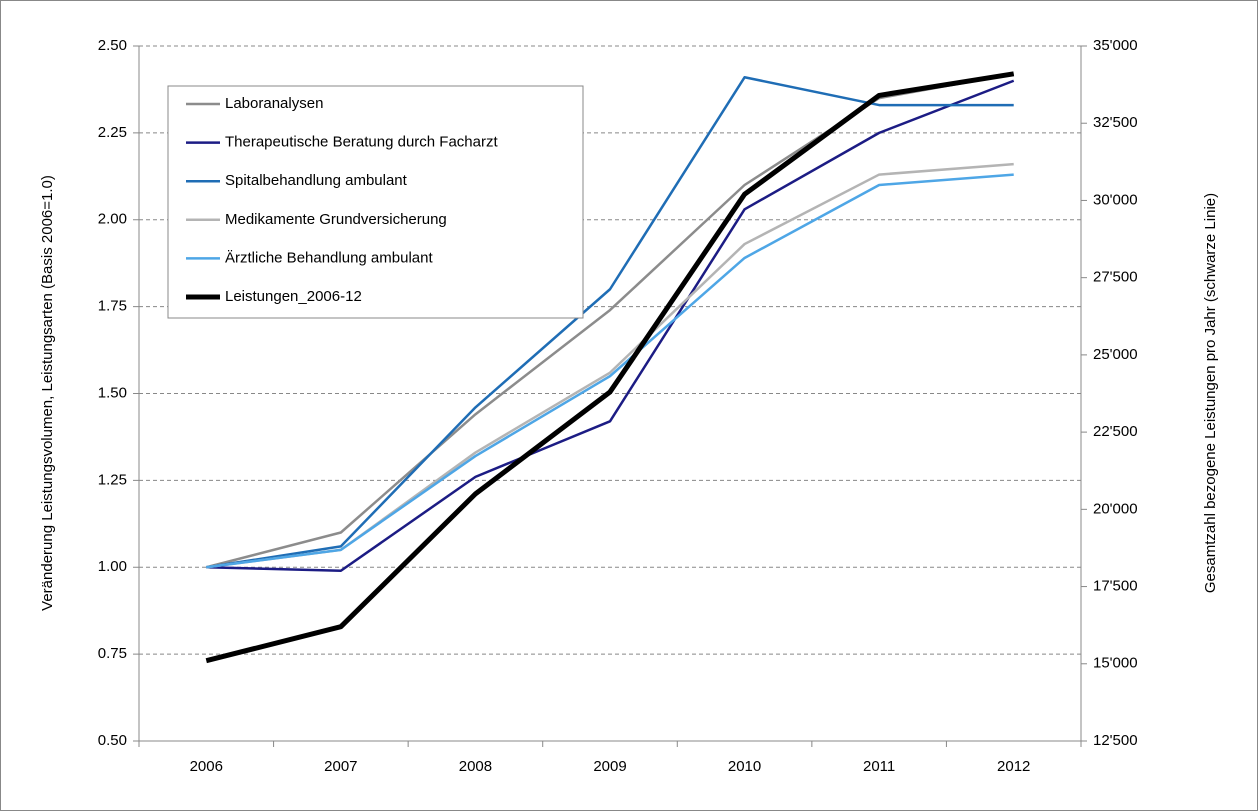 The image size is (1258, 811). What do you see at coordinates (206, 766) in the screenshot?
I see `x-tick-label: 2006` at bounding box center [206, 766].